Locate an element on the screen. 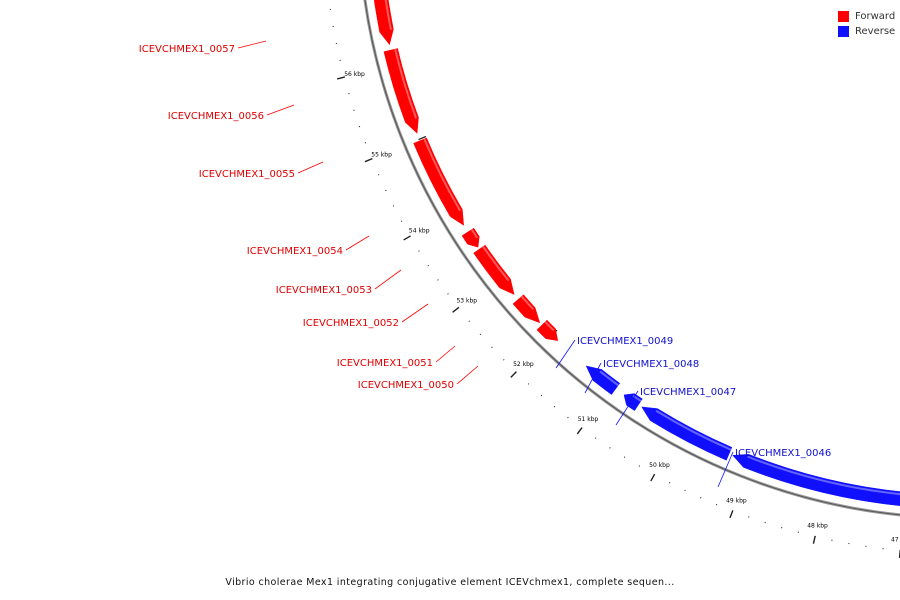 The width and height of the screenshot is (900, 600). tick-label: 48 kbp is located at coordinates (817, 526).